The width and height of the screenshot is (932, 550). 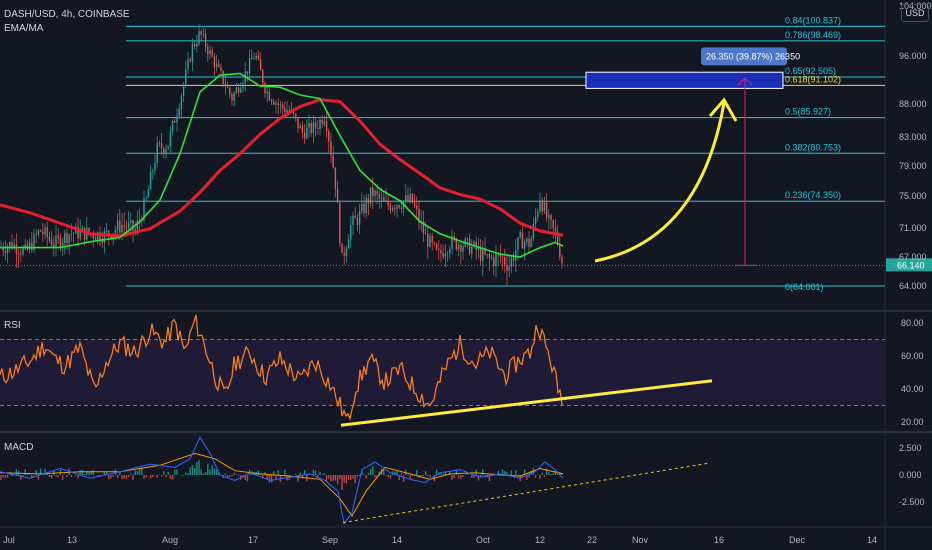 I want to click on currency-badge: USD, so click(x=915, y=13).